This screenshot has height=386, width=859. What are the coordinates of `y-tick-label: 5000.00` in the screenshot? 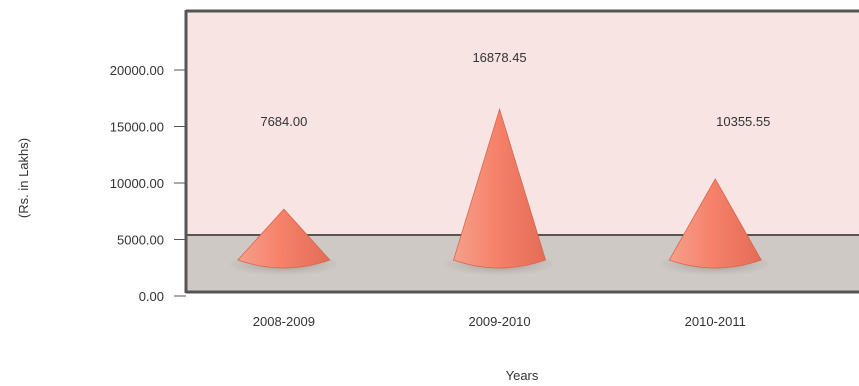 It's located at (140, 240).